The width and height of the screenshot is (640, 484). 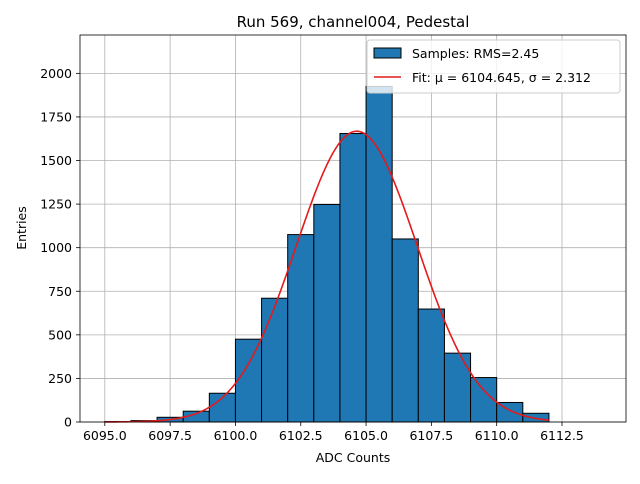 I want to click on legend-histogram-label: Samples: RMS=2.45, so click(x=475, y=53).